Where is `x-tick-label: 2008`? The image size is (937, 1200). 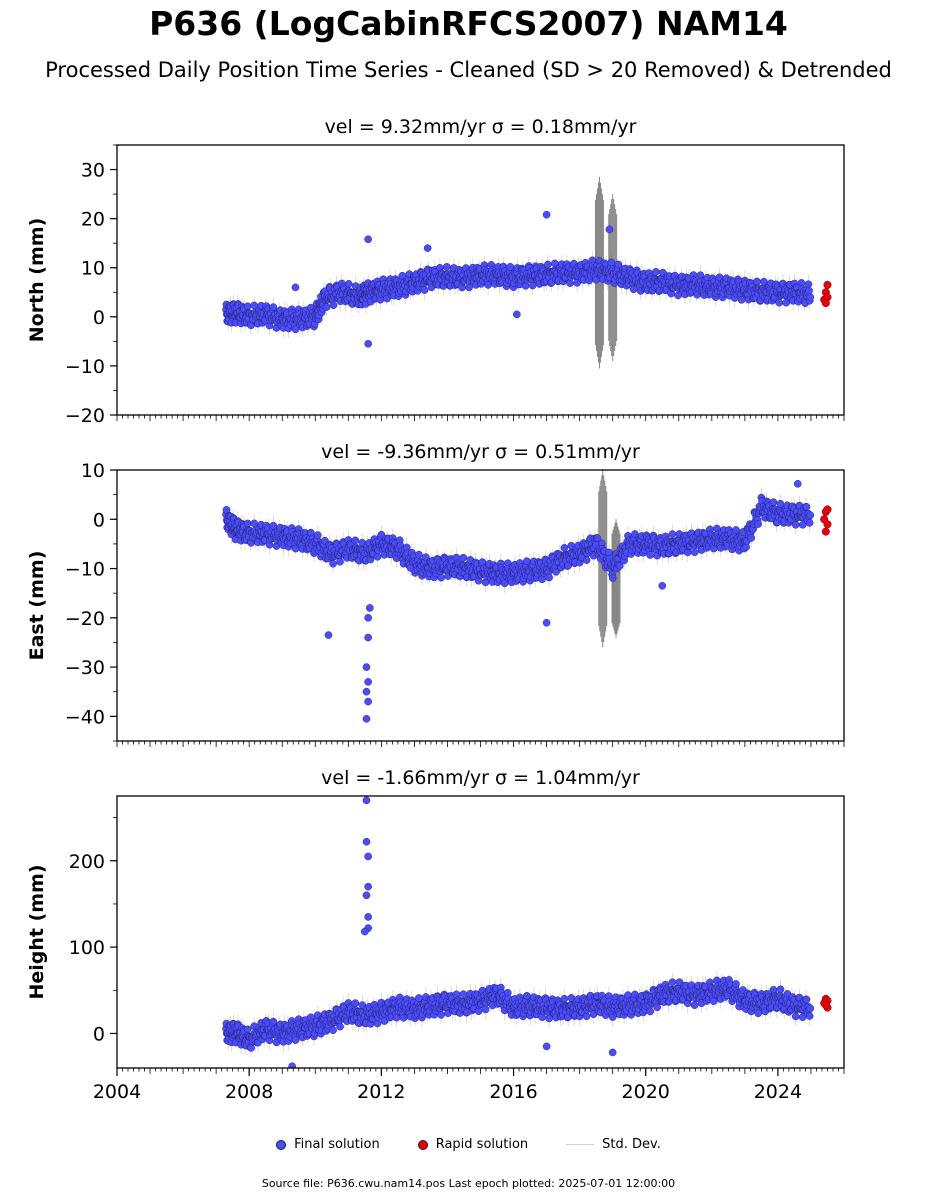
x-tick-label: 2008 is located at coordinates (249, 1092).